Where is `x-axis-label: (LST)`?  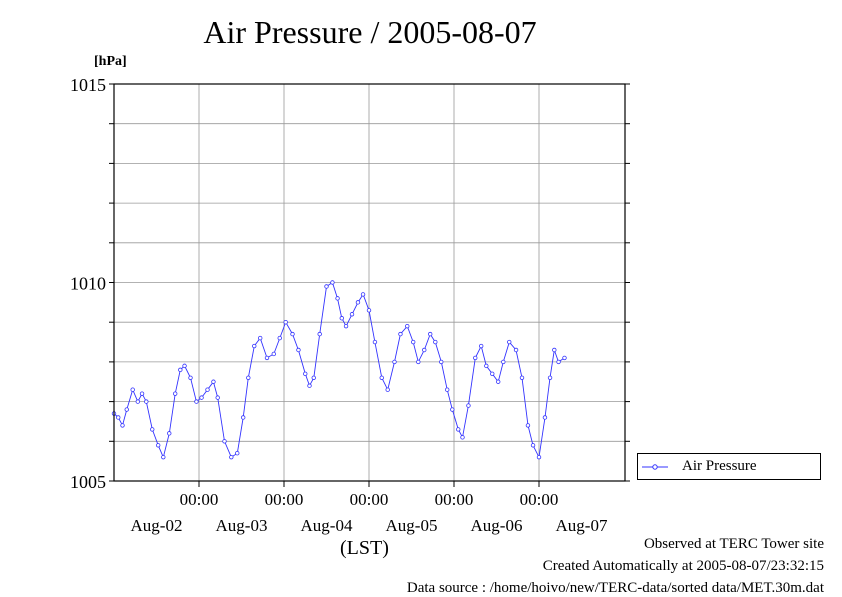 x-axis-label: (LST) is located at coordinates (364, 548).